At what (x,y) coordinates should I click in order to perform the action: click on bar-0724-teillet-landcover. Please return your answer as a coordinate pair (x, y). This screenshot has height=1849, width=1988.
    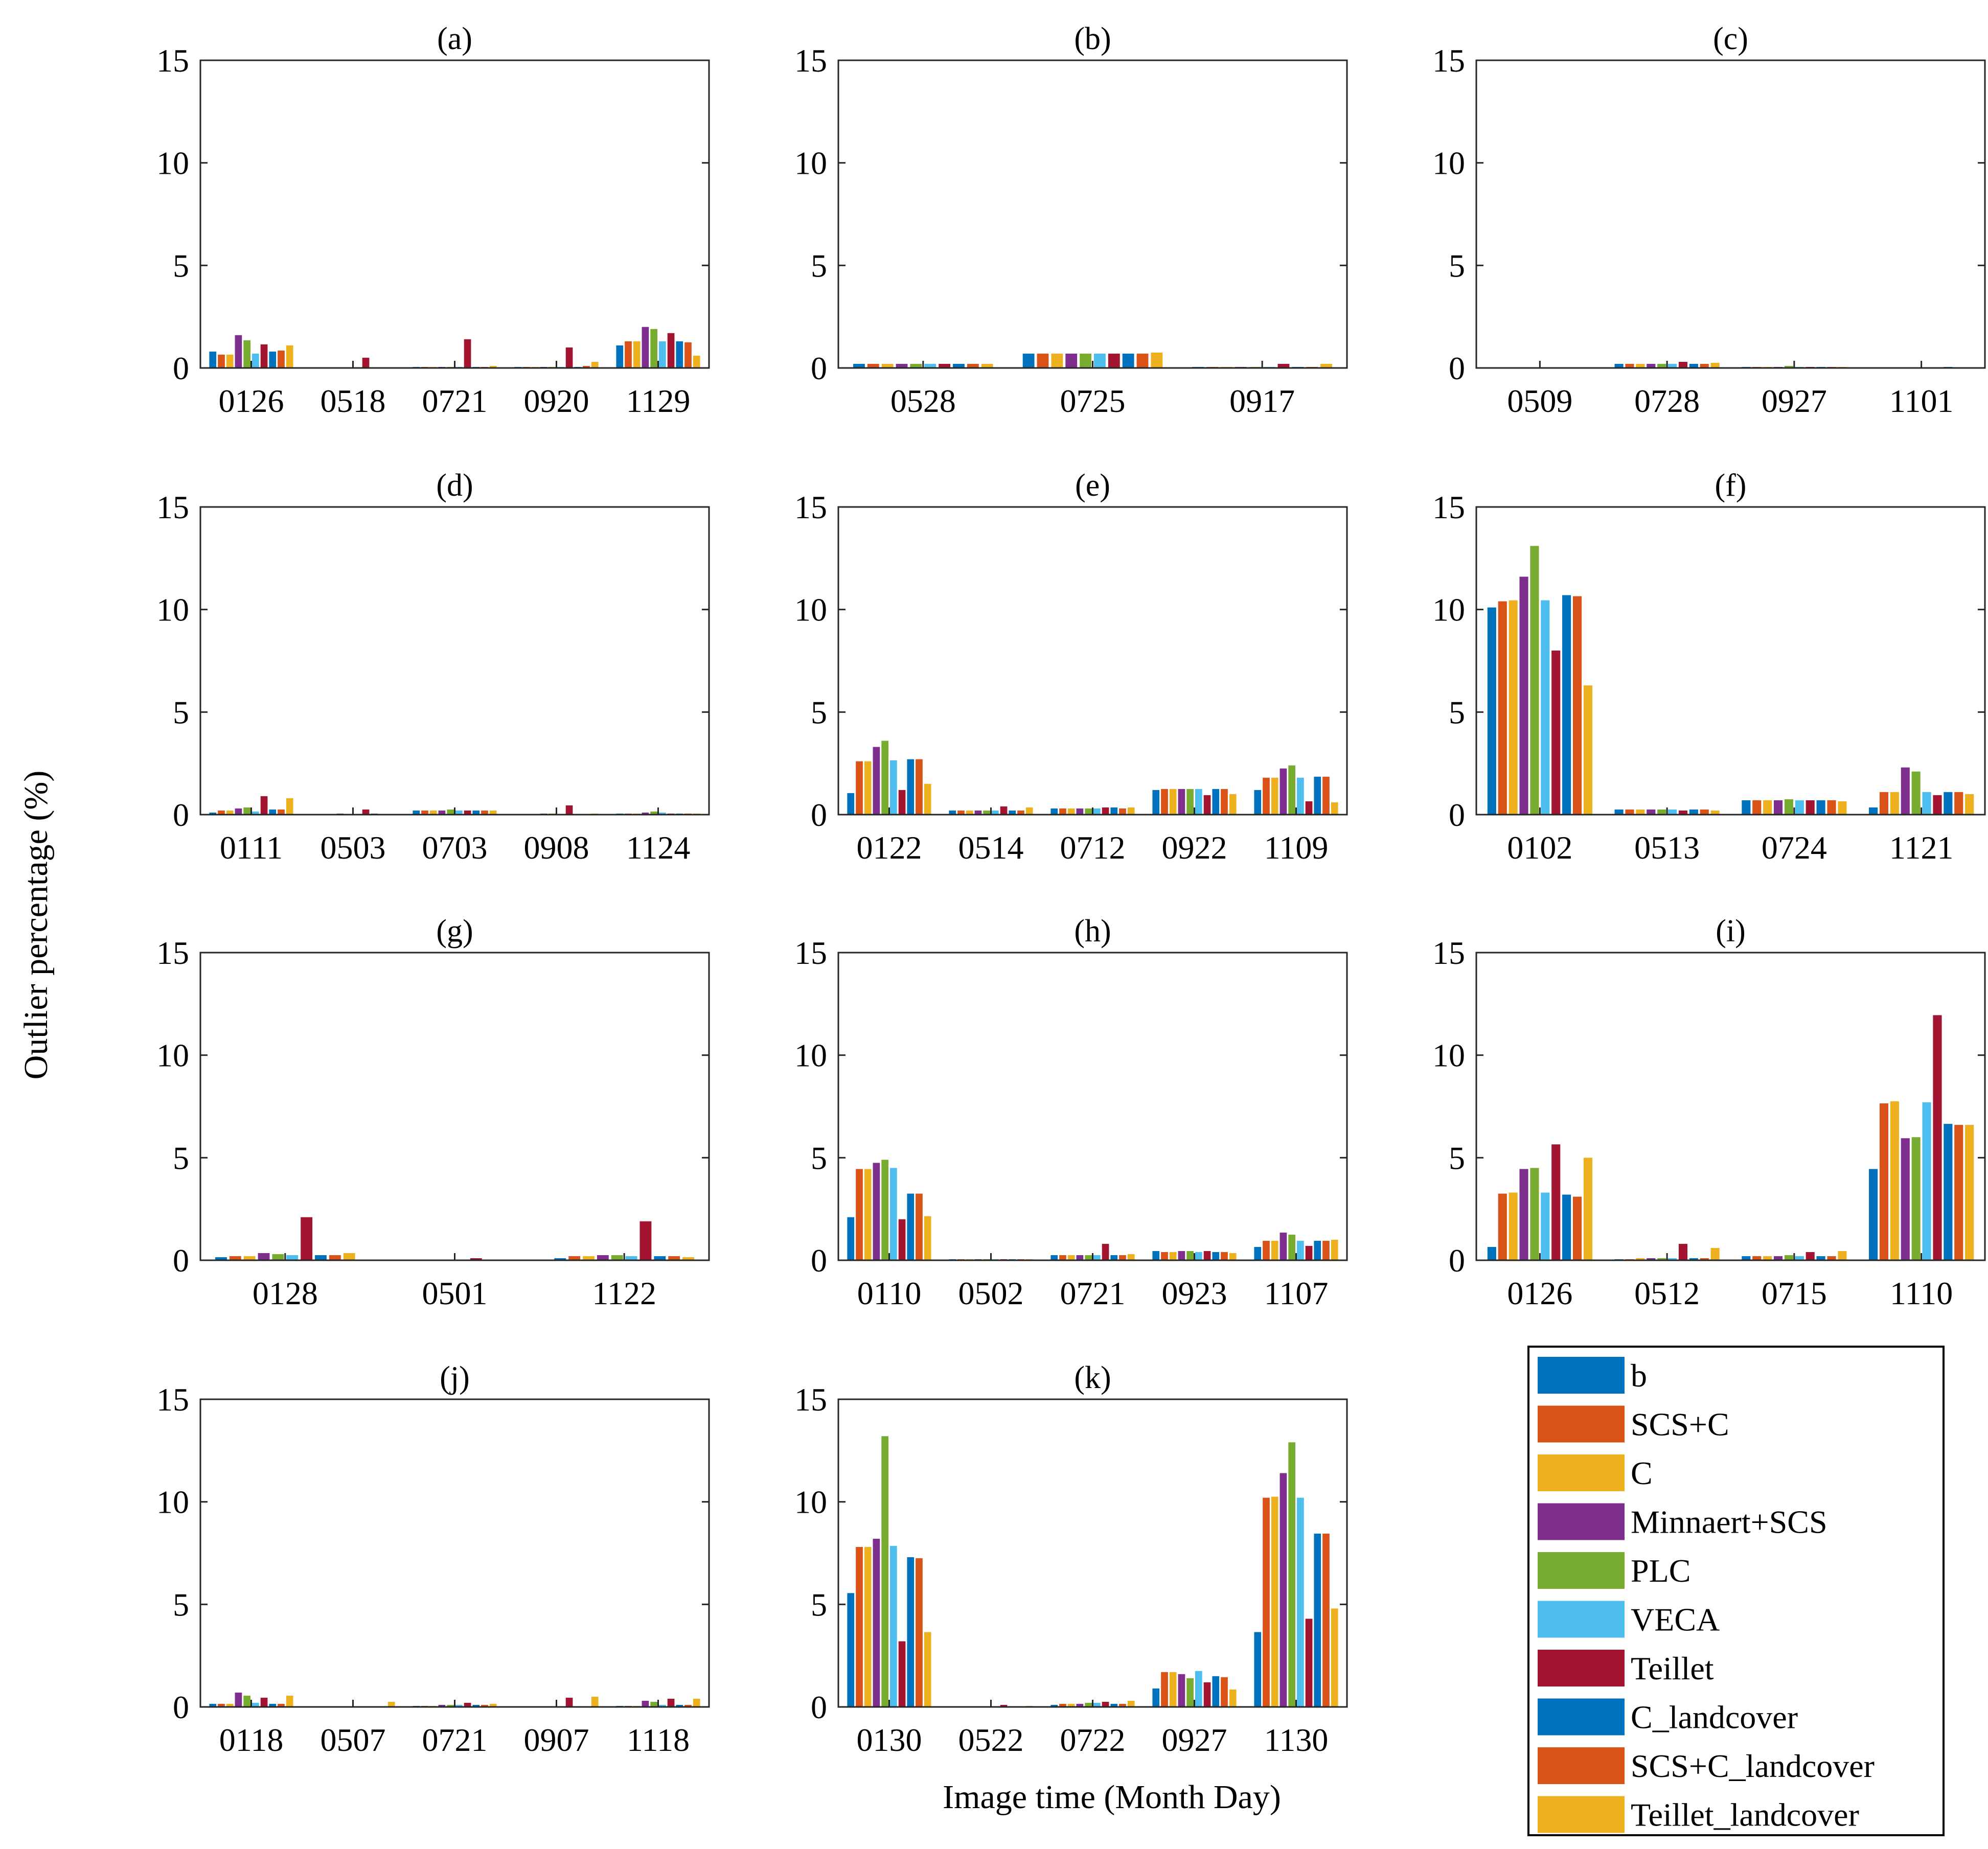
    Looking at the image, I should click on (1843, 808).